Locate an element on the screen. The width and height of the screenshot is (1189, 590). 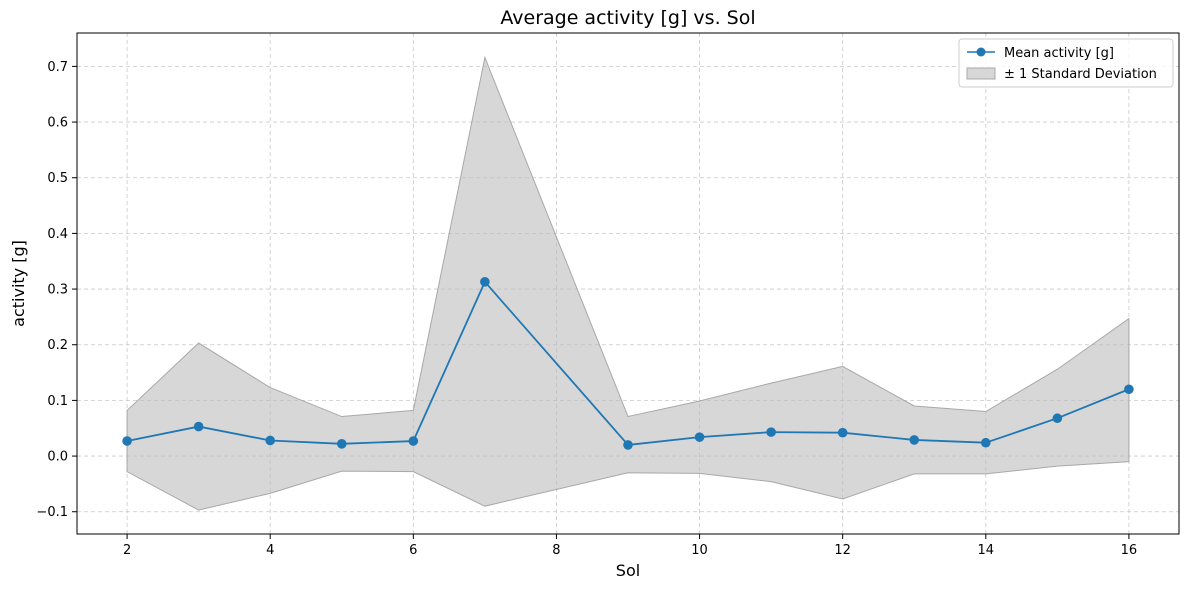
y-axis-ticks: −0.1 0.0 0.1 0.2 0.3 0.4 0.5 0.6 0.7 is located at coordinates (56, 290).